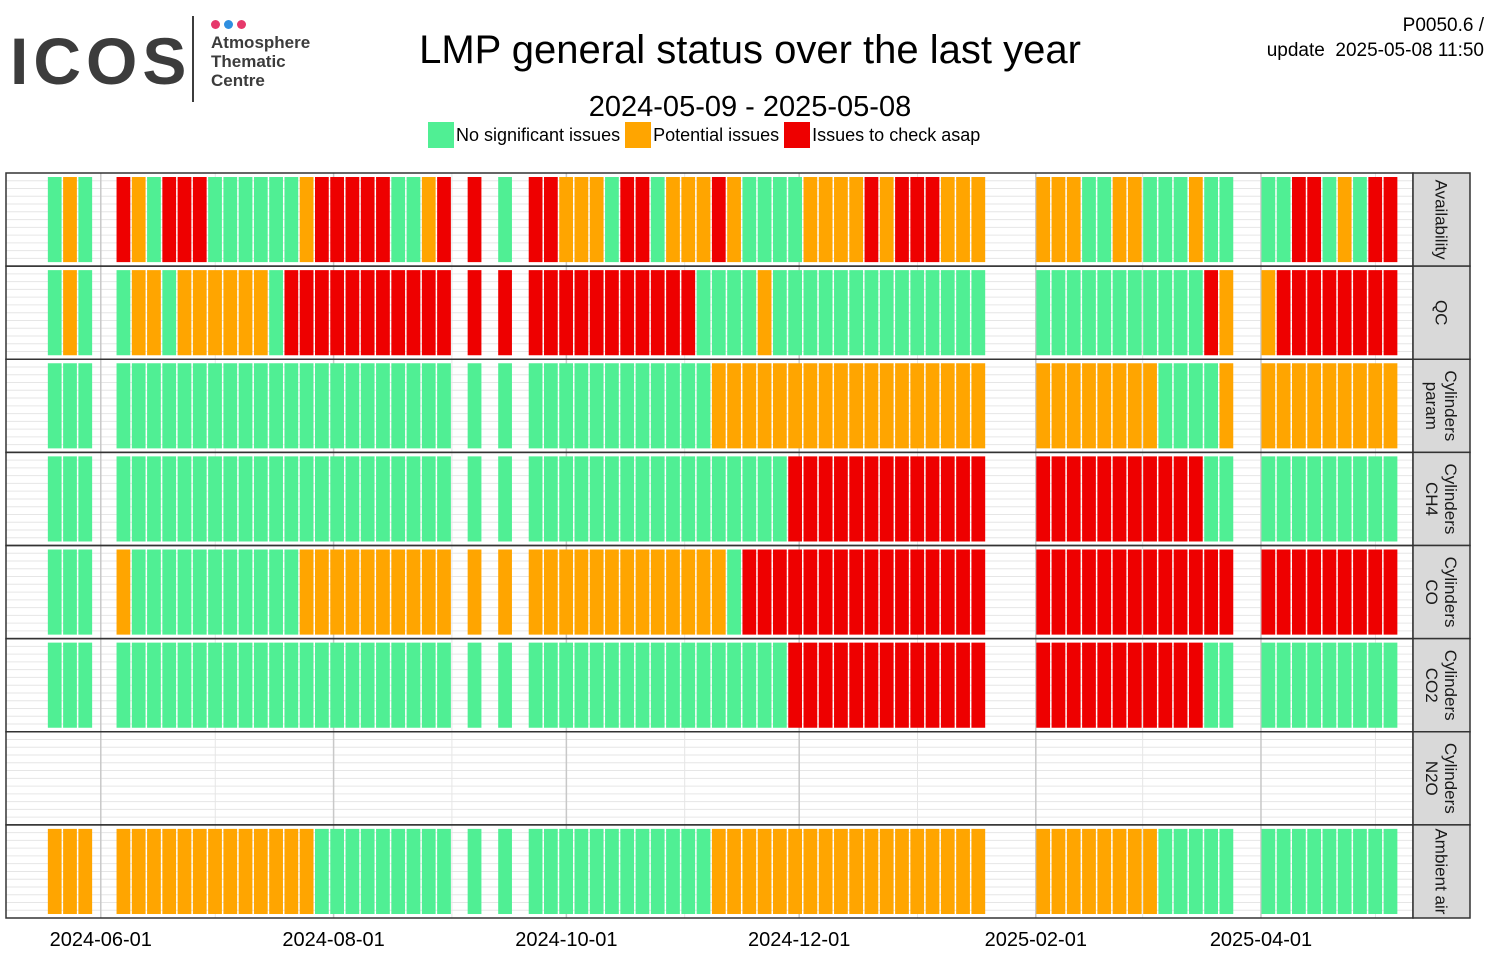 Image resolution: width=1500 pixels, height=963 pixels. I want to click on facet-strip-label-line: CO, so click(1431, 592).